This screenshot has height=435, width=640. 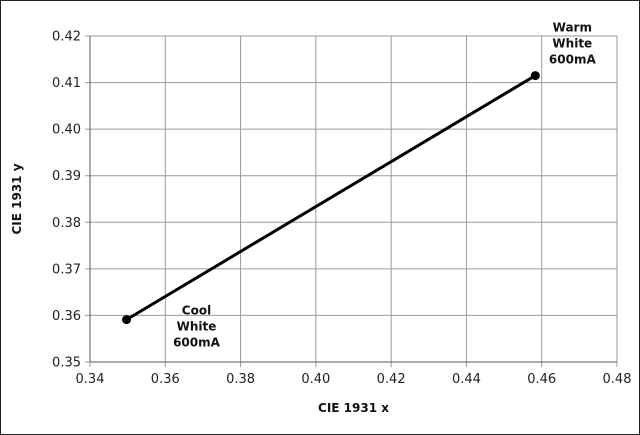 What do you see at coordinates (315, 379) in the screenshot?
I see `x-tick-label: 0.40` at bounding box center [315, 379].